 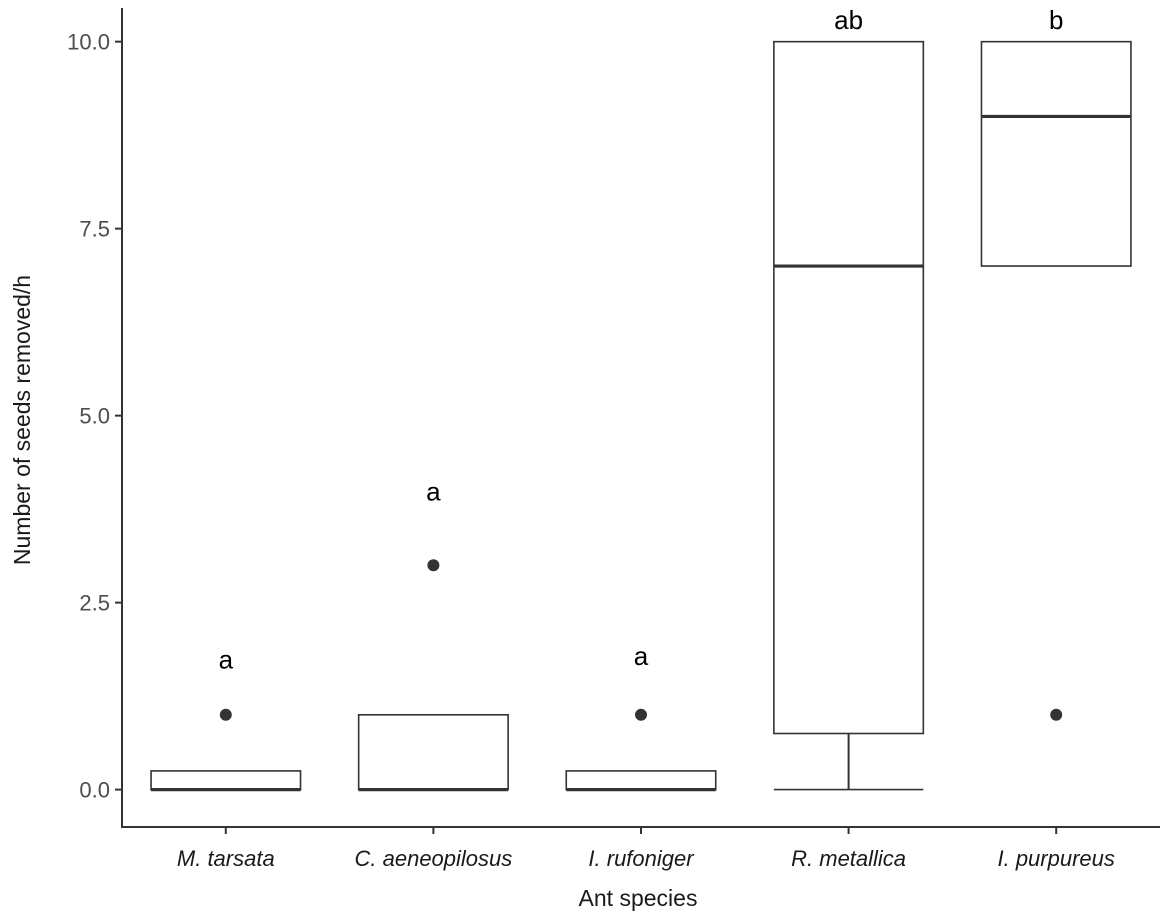 I want to click on x-tick-label: R. metallica, so click(x=848, y=858).